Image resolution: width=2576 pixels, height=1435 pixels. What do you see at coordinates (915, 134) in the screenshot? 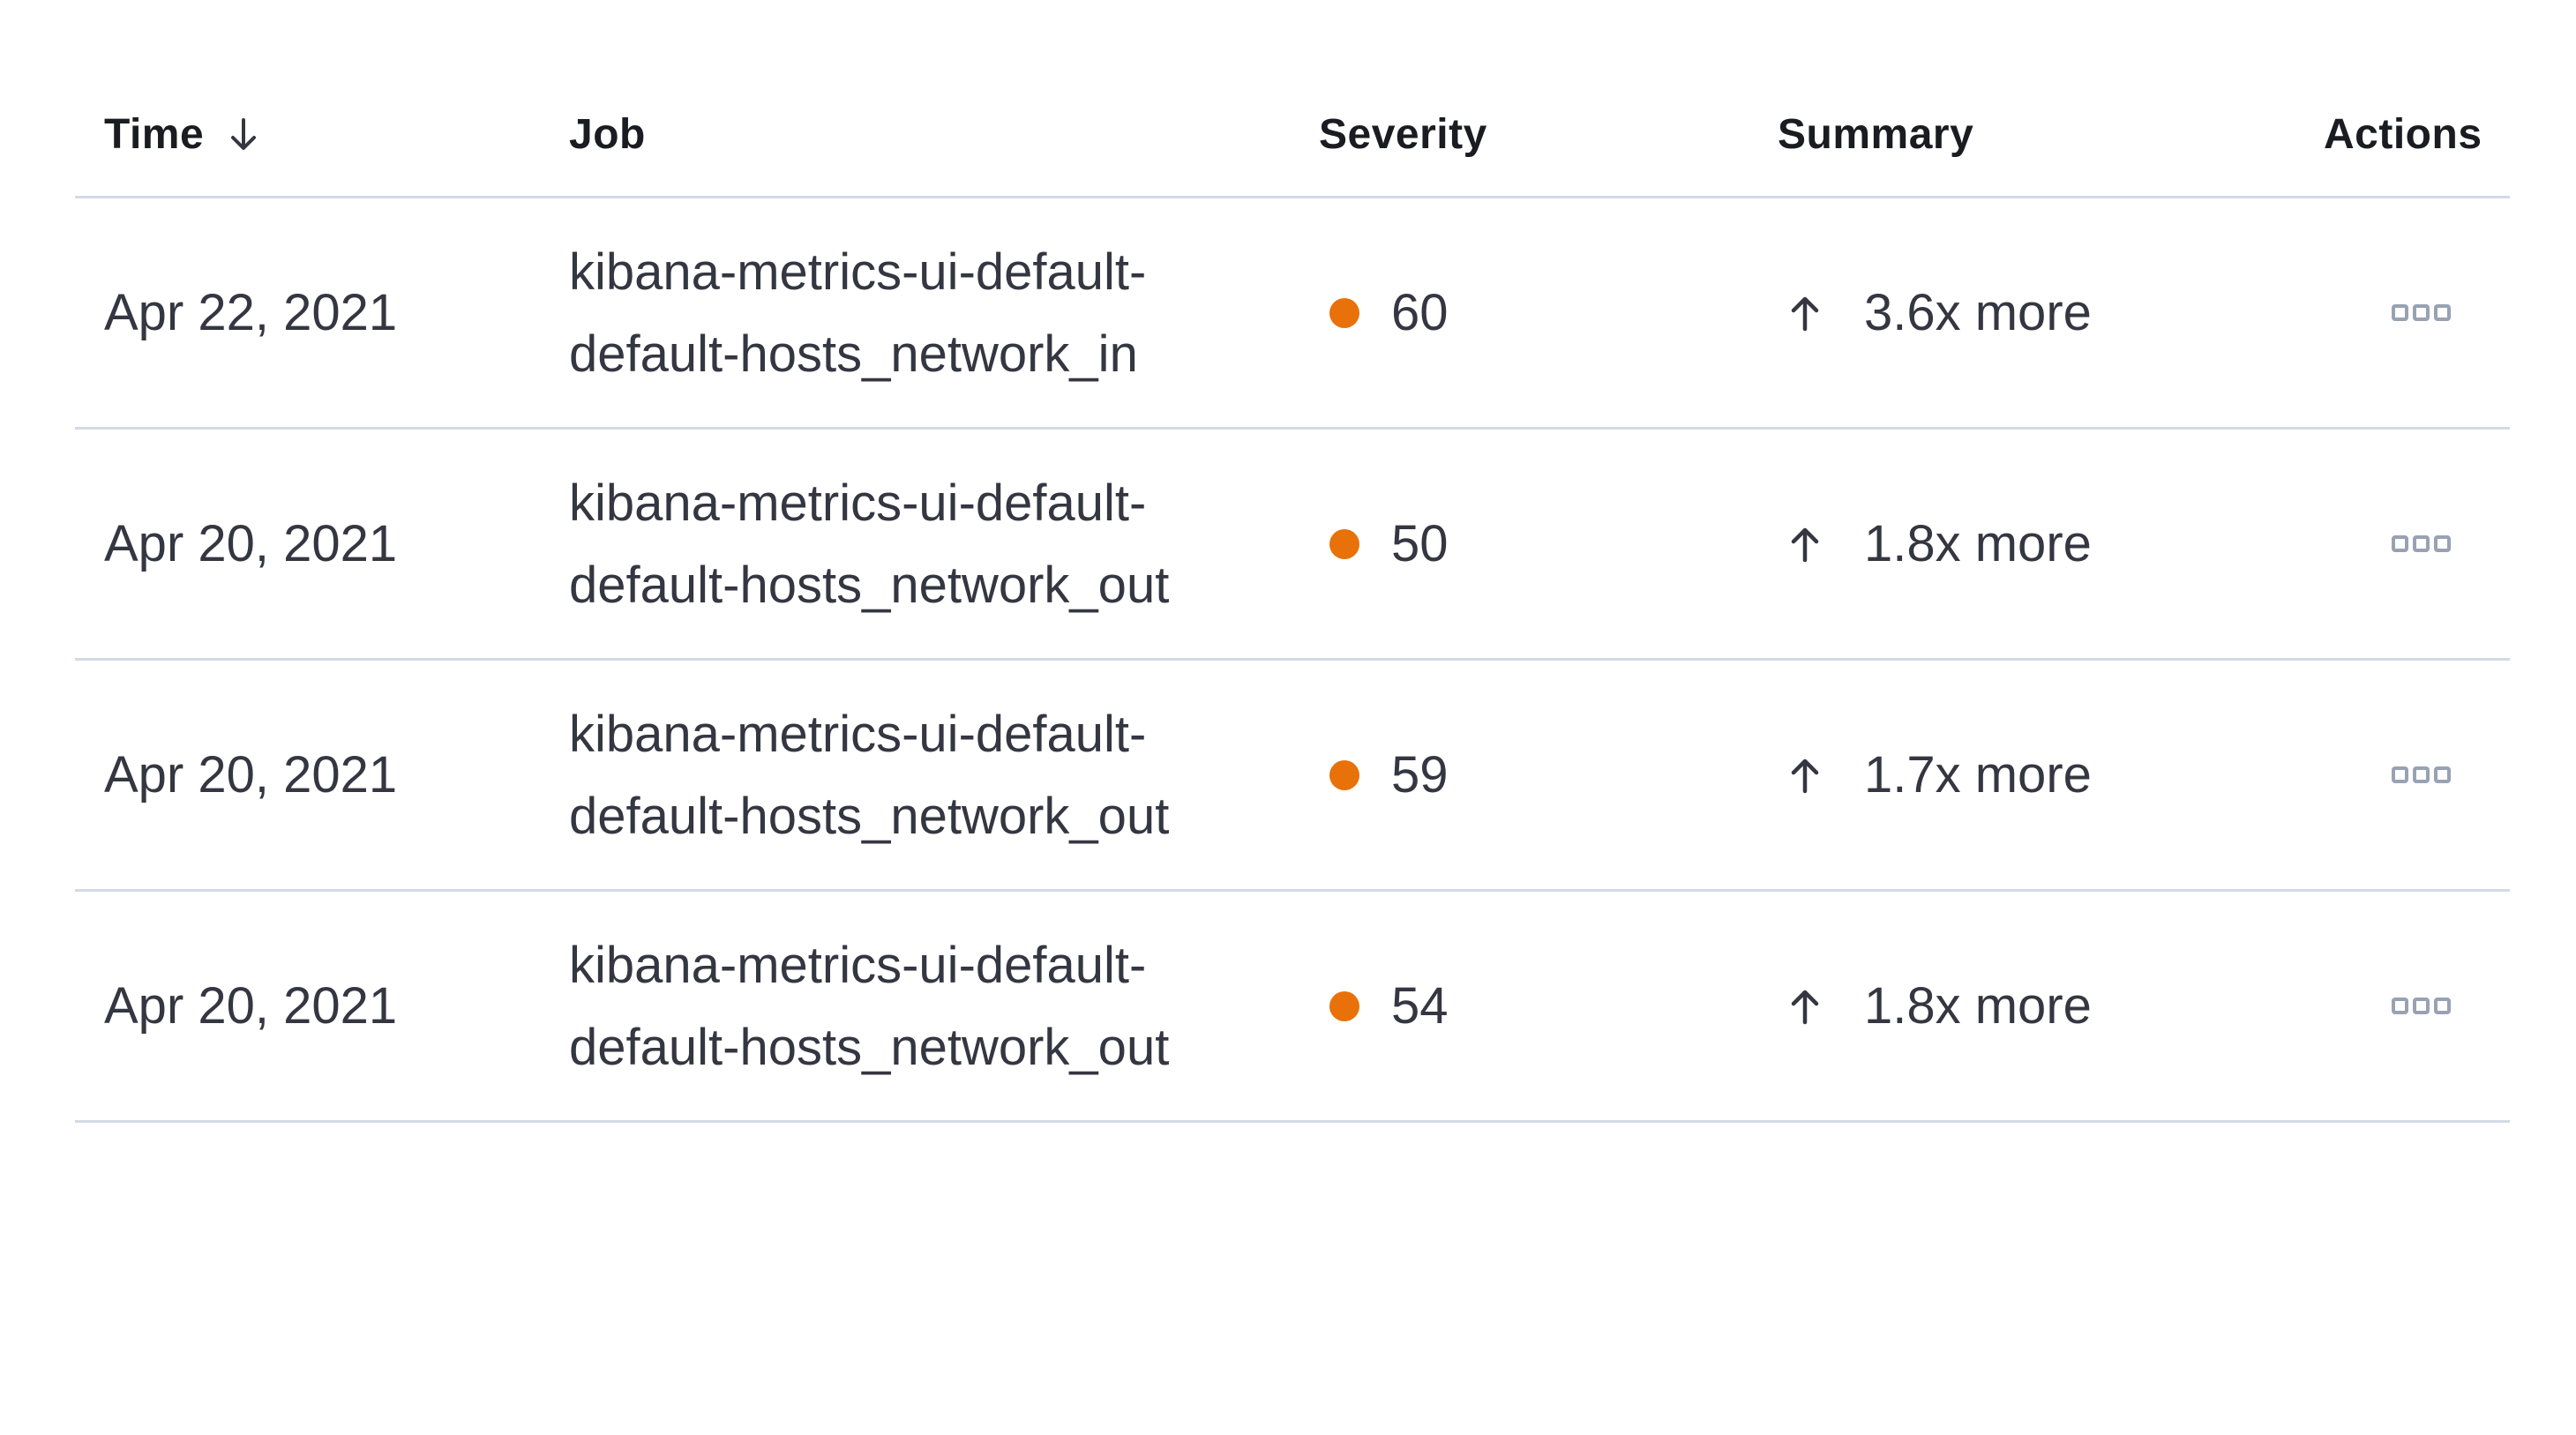
I see `column-header-job: Job` at bounding box center [915, 134].